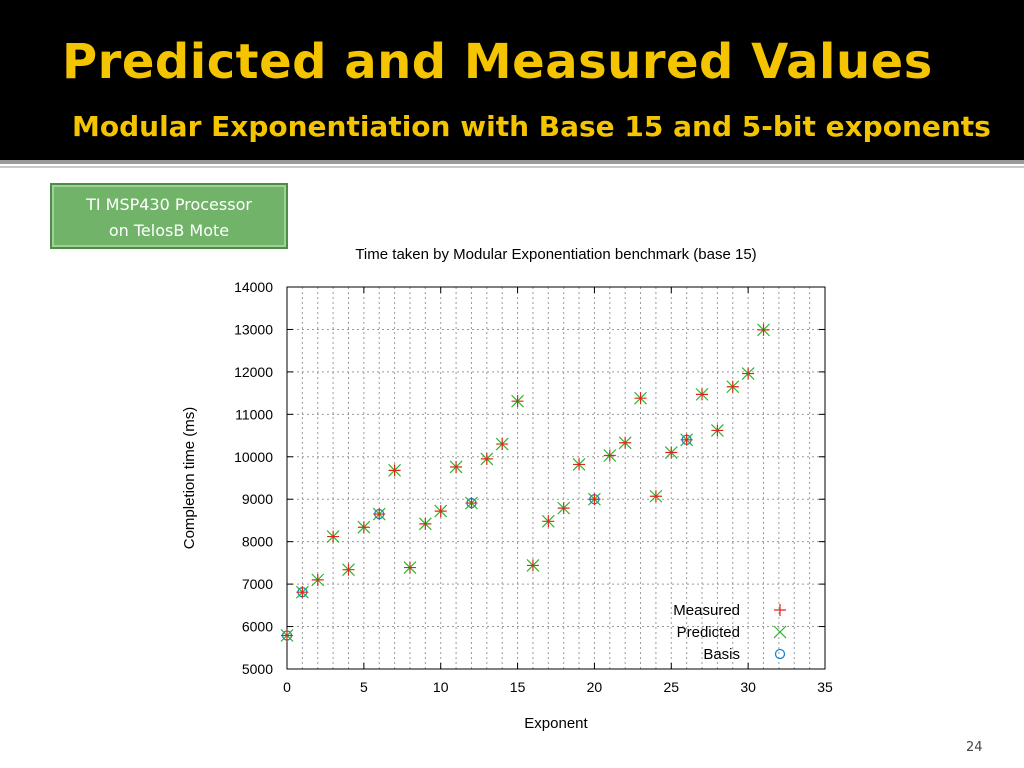 The width and height of the screenshot is (1024, 768). What do you see at coordinates (780, 632) in the screenshot?
I see `legend-marker-predicted` at bounding box center [780, 632].